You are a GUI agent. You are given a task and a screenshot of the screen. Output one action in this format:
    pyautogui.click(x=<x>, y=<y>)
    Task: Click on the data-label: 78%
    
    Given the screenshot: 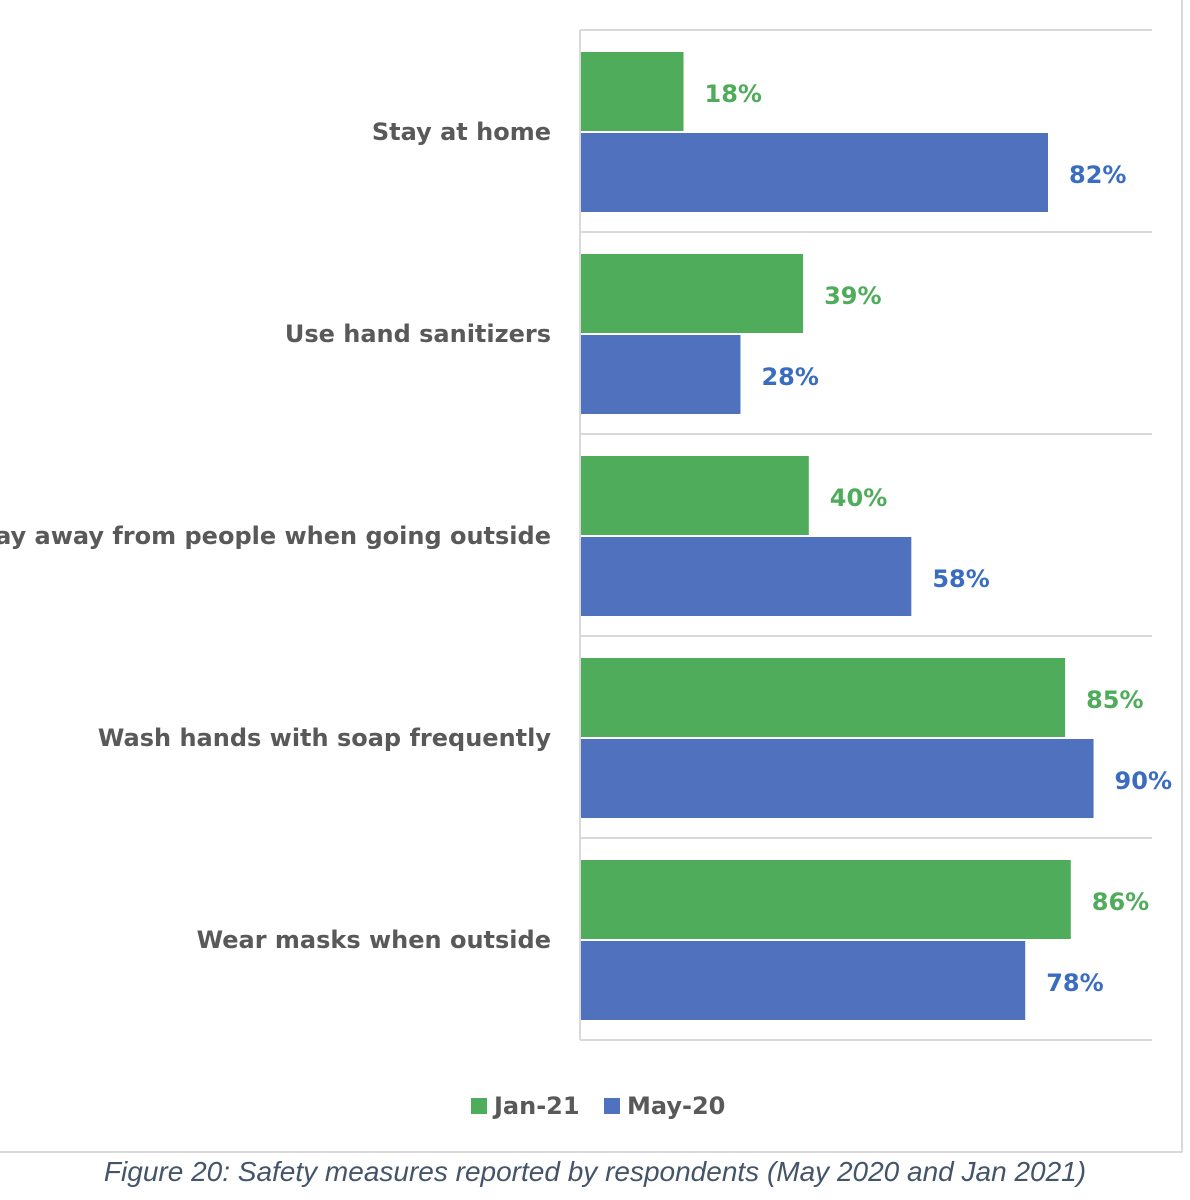 What is the action you would take?
    pyautogui.click(x=1074, y=983)
    